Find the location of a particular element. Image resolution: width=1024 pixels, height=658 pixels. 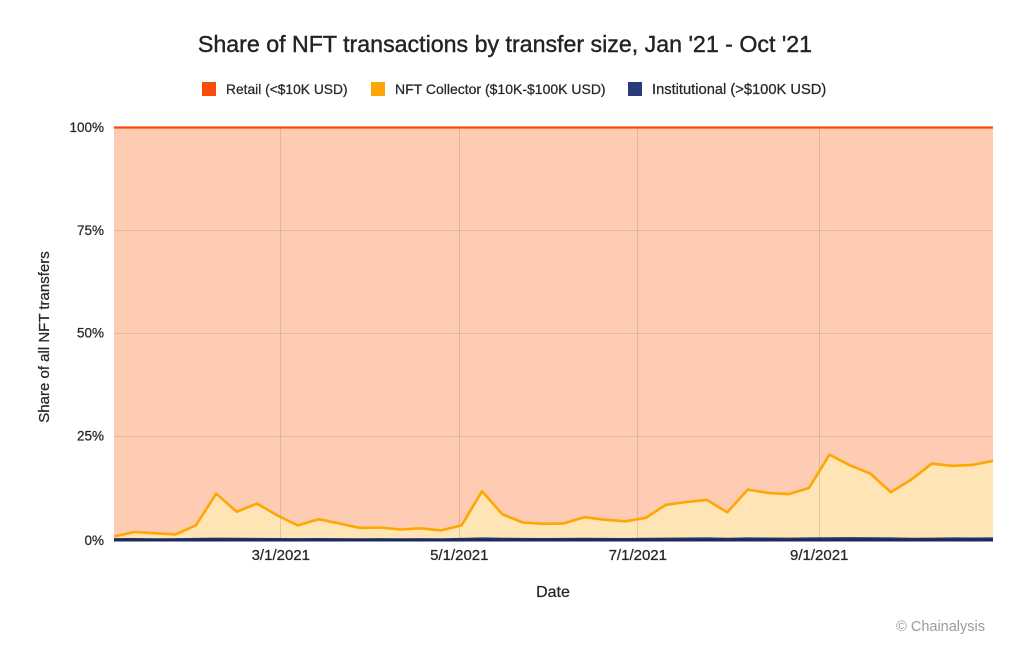

svg-text: 3/1/2021 is located at coordinates (281, 555).